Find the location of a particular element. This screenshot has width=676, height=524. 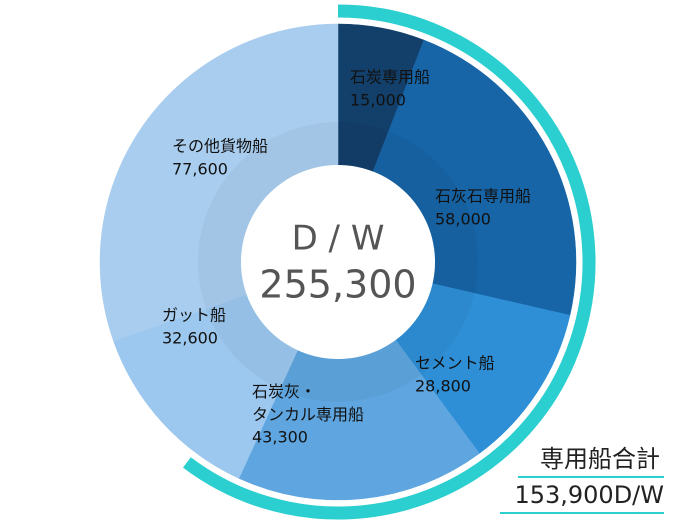

center-title: D / W is located at coordinates (338, 239).